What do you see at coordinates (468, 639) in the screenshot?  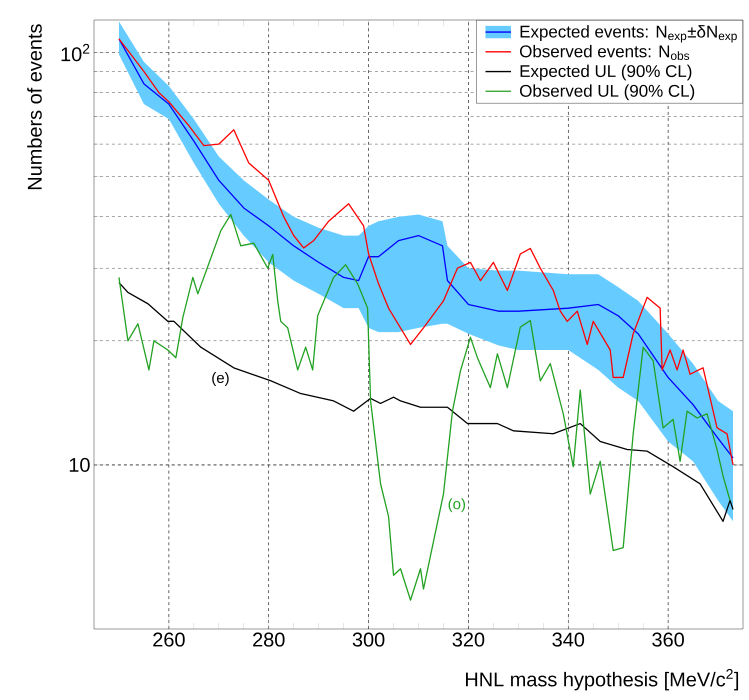 I see `x-tick-label: 320` at bounding box center [468, 639].